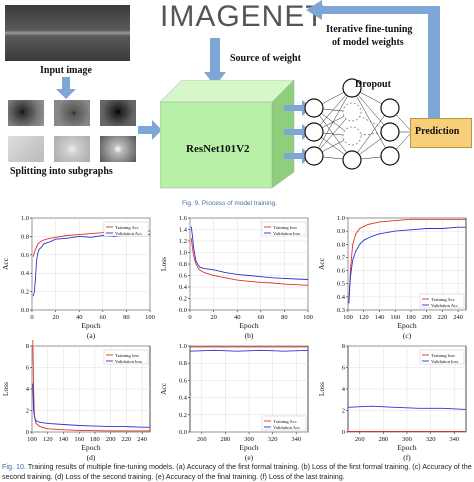 This screenshot has width=474, height=482. Describe the element at coordinates (230, 203) in the screenshot. I see `fig9-caption: Fig. 9. Process of model training.` at that location.